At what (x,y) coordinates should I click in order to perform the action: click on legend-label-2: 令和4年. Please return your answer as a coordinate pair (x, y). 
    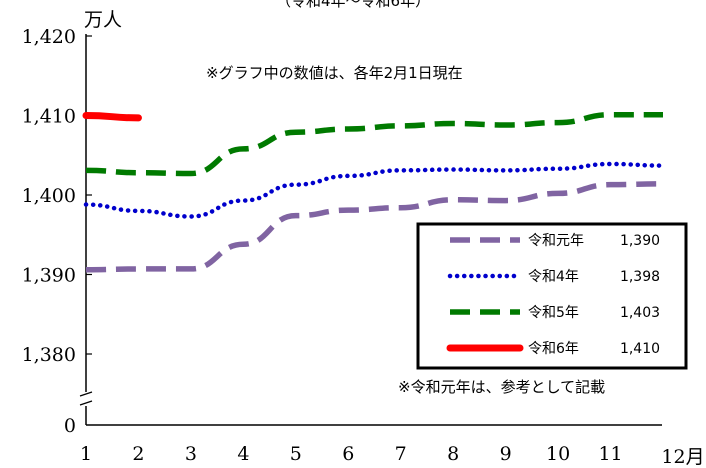
    Looking at the image, I should click on (553, 277).